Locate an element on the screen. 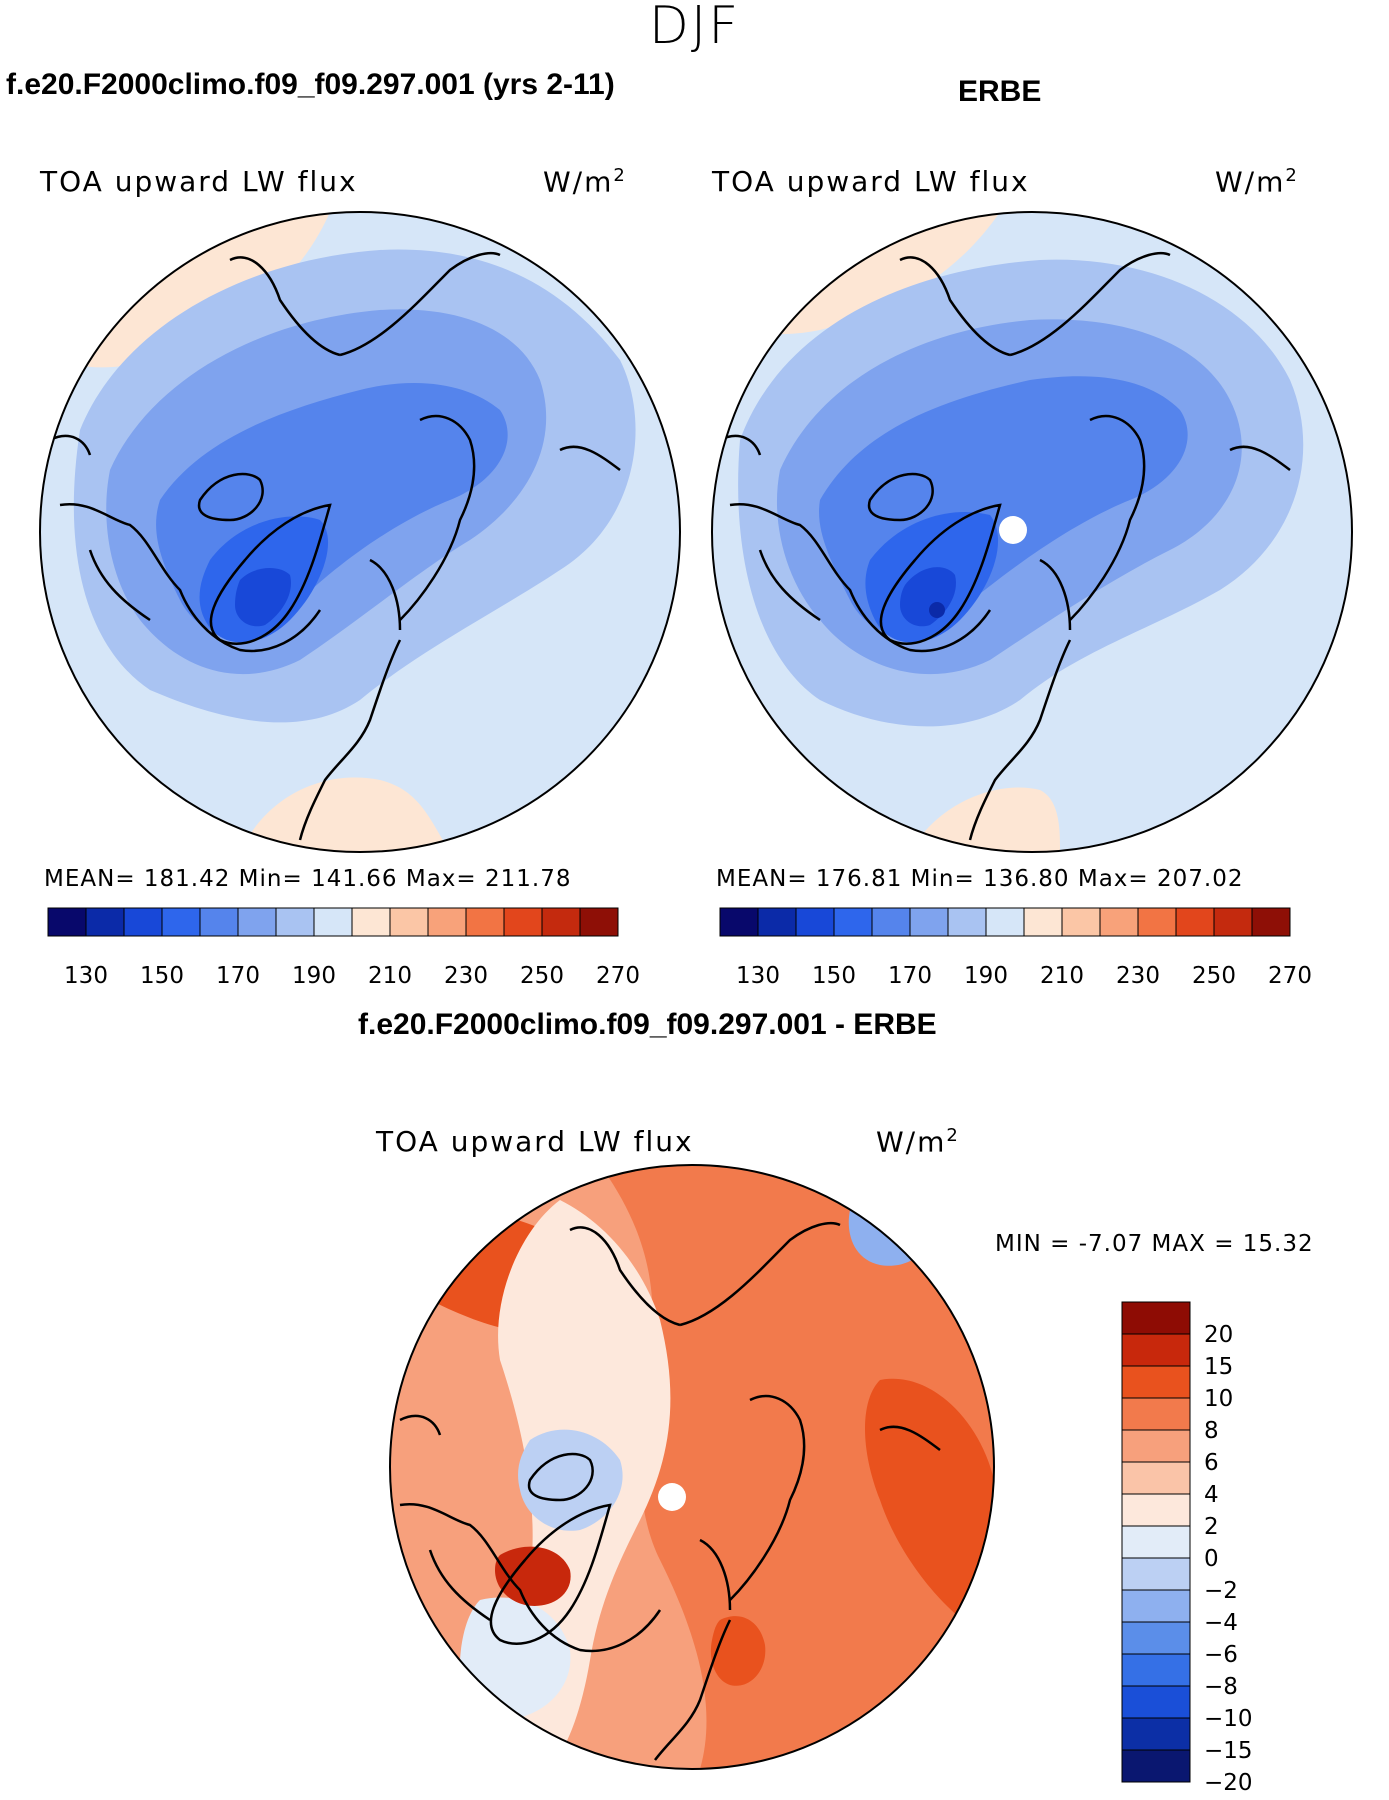 The image size is (1389, 1800). right-stats: MEAN= 176.81 Min= 136.80 Max= 207.02 is located at coordinates (980, 879).